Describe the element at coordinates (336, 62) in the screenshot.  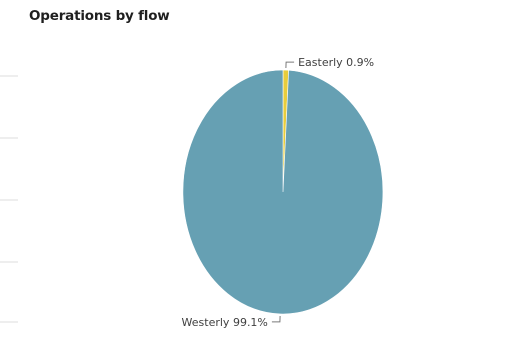
I see `data-label-easterly: Easterly 0.9%` at that location.